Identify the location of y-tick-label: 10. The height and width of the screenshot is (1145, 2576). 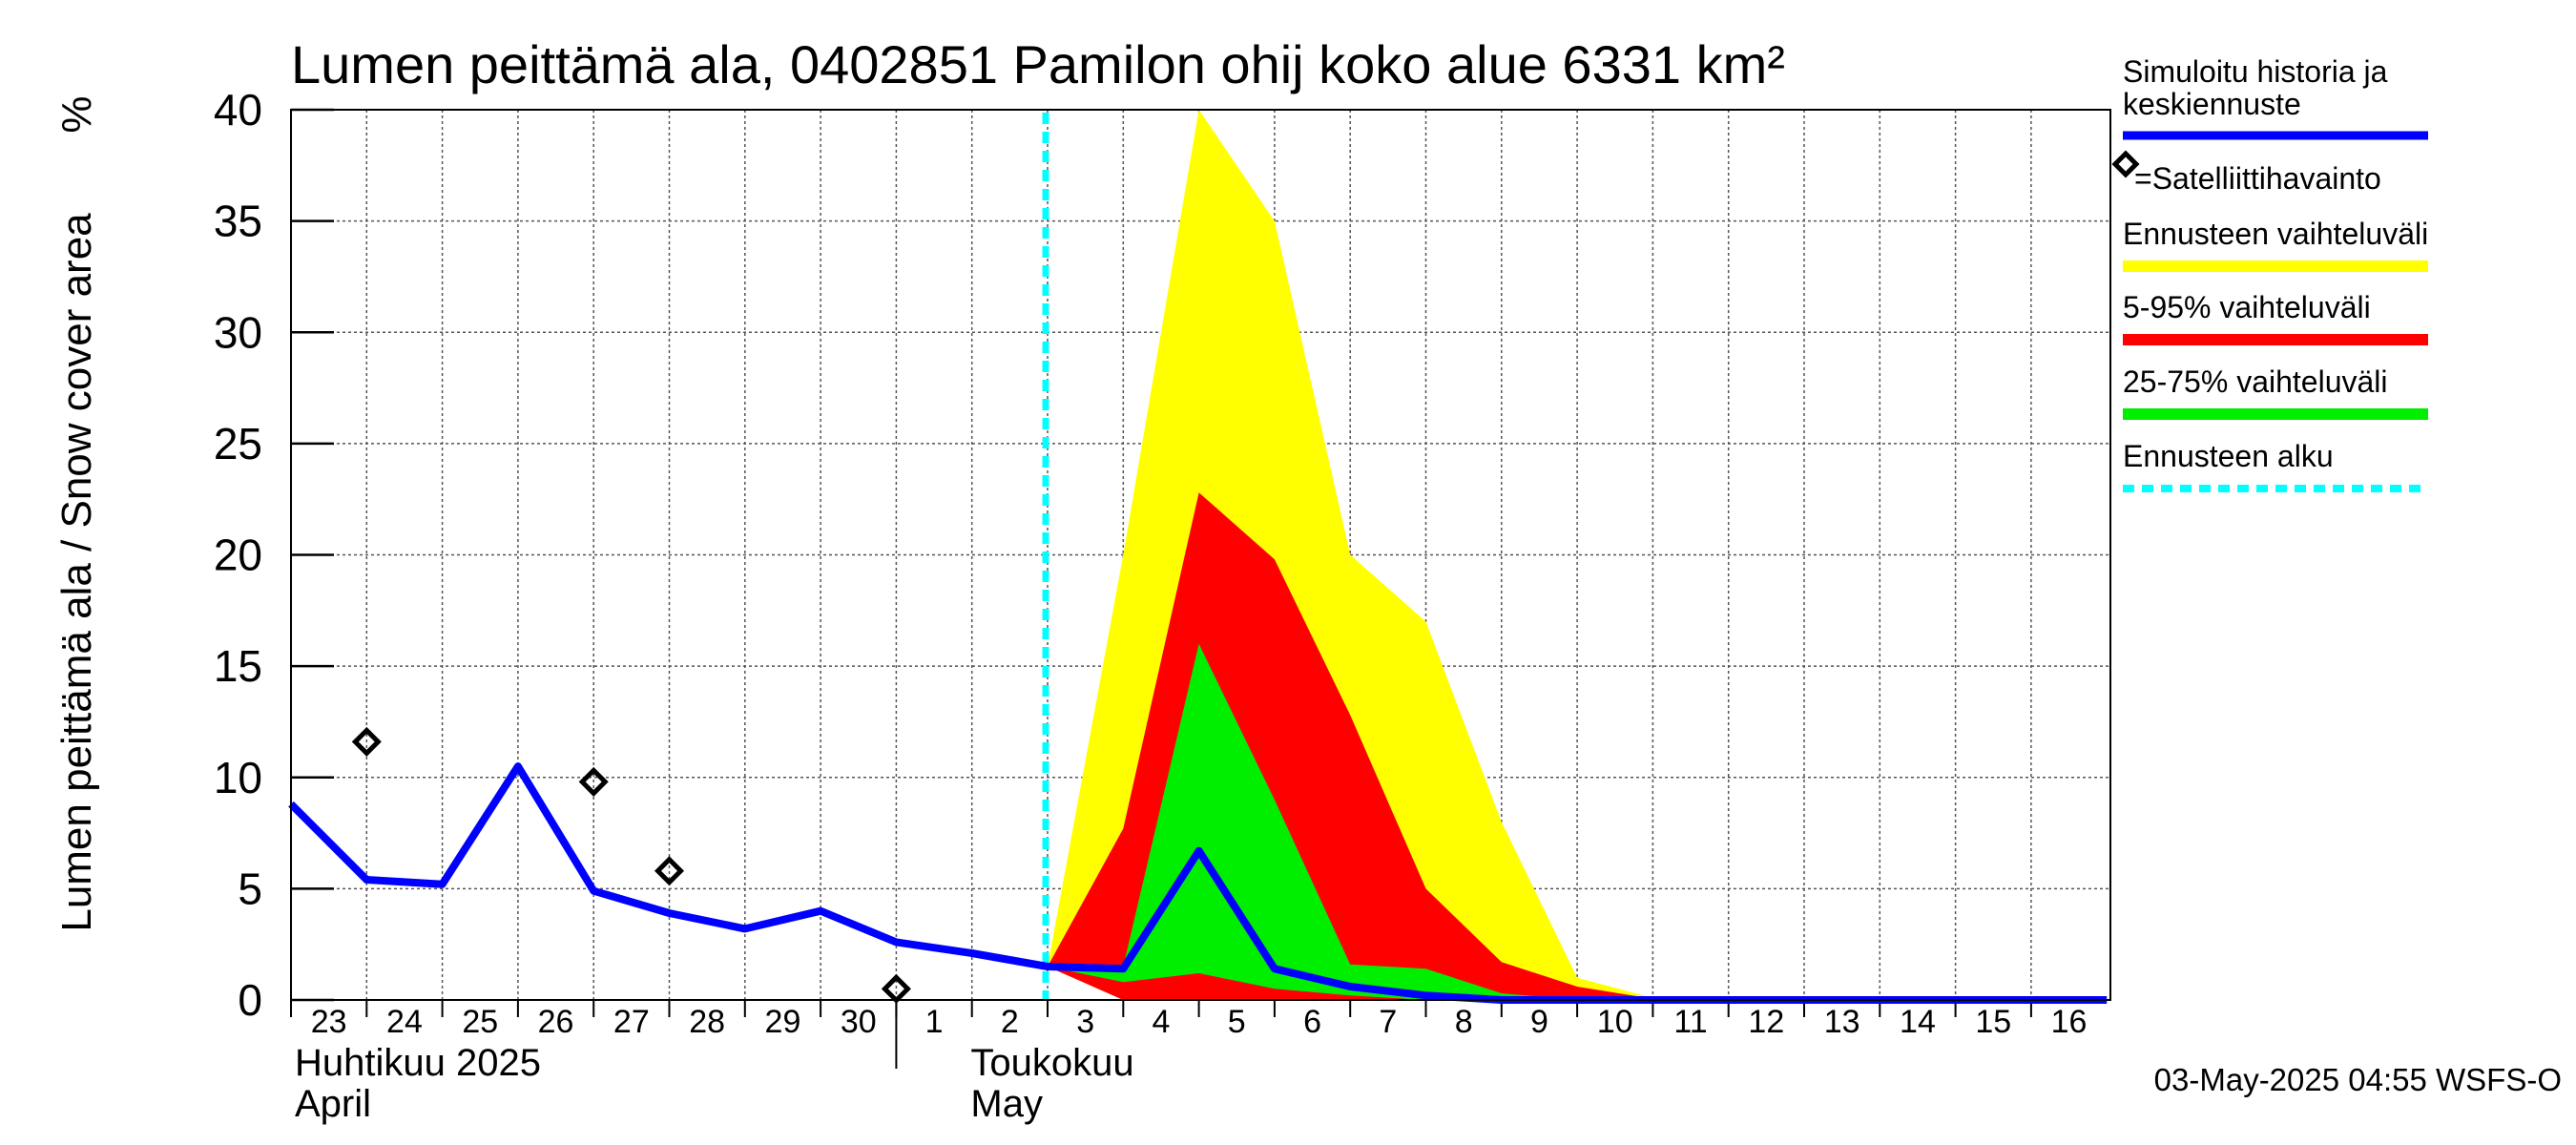
(238, 777).